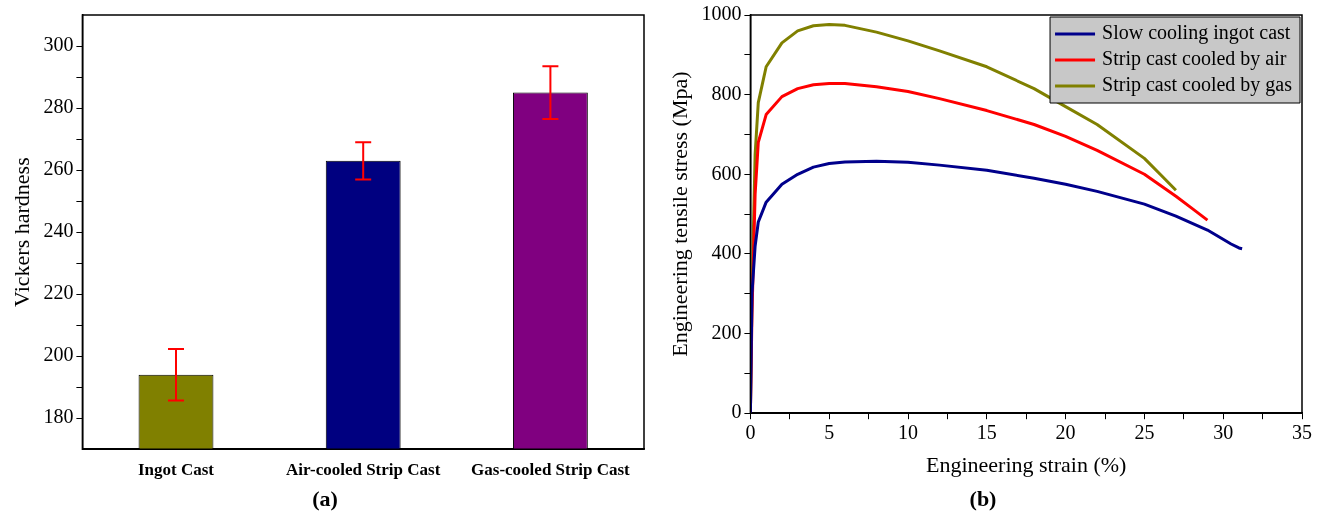  I want to click on legend-label: Strip cast cooled by gas, so click(1197, 85).